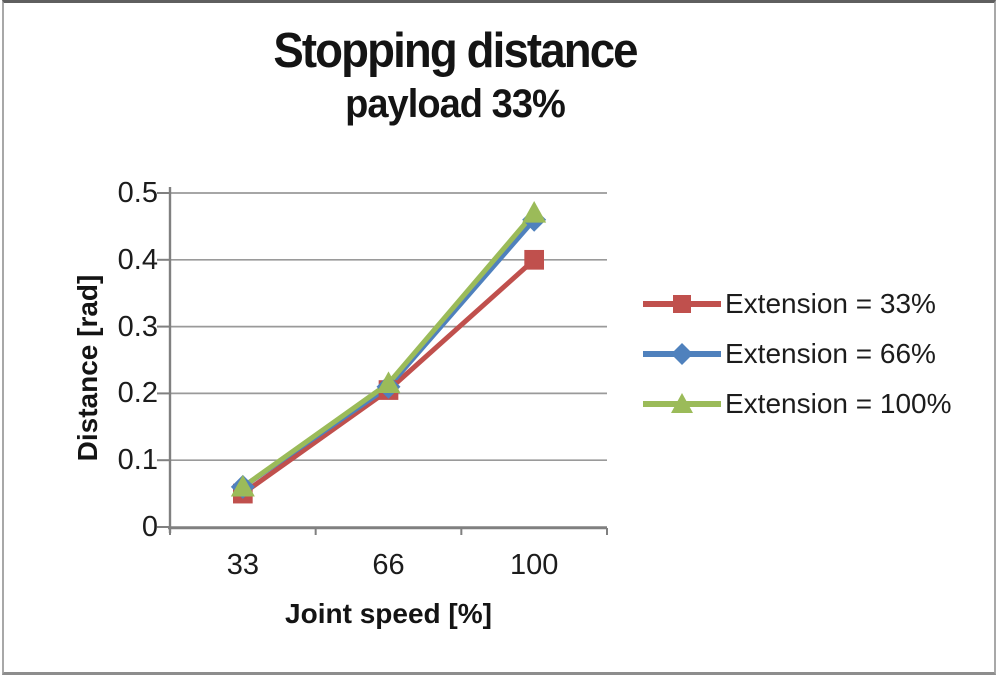 Image resolution: width=1000 pixels, height=676 pixels. I want to click on legend-item: Extension = 100%, so click(797, 404).